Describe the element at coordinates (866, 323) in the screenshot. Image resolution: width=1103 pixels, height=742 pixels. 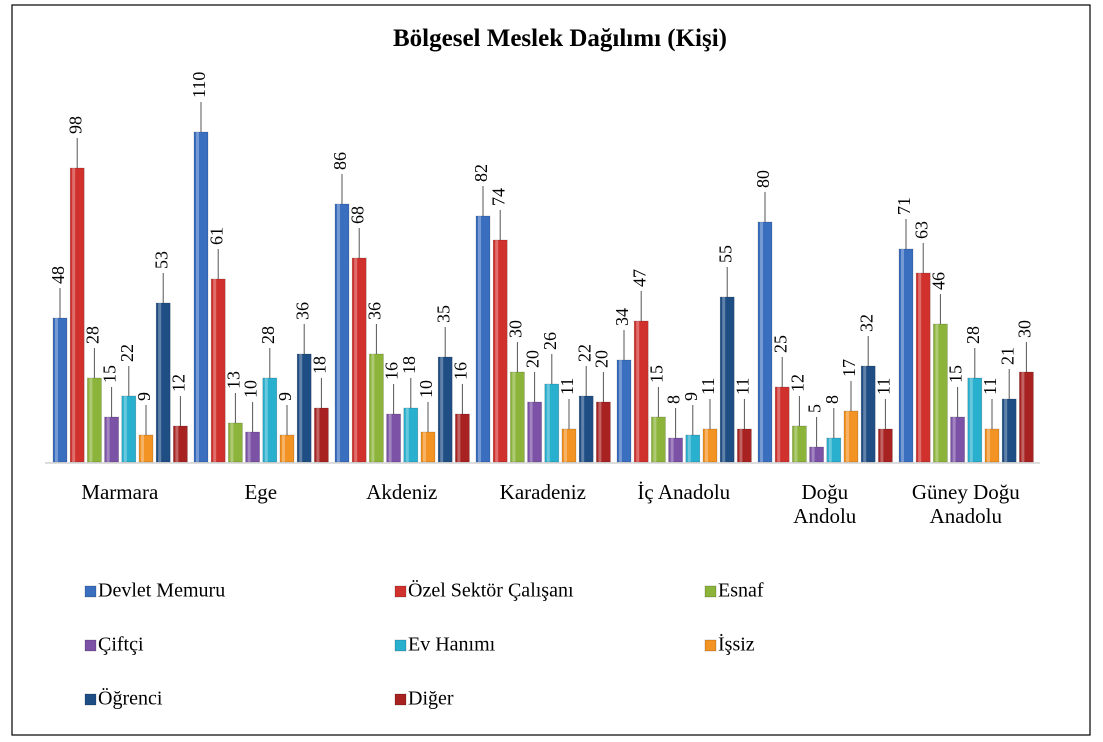
I see `data-label: 32` at that location.